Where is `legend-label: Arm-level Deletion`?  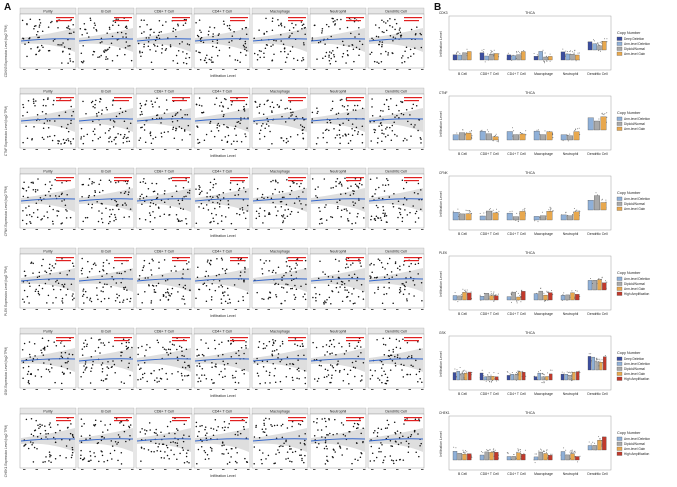
legend-label: Arm-level Deletion is located at coordinates (637, 199).